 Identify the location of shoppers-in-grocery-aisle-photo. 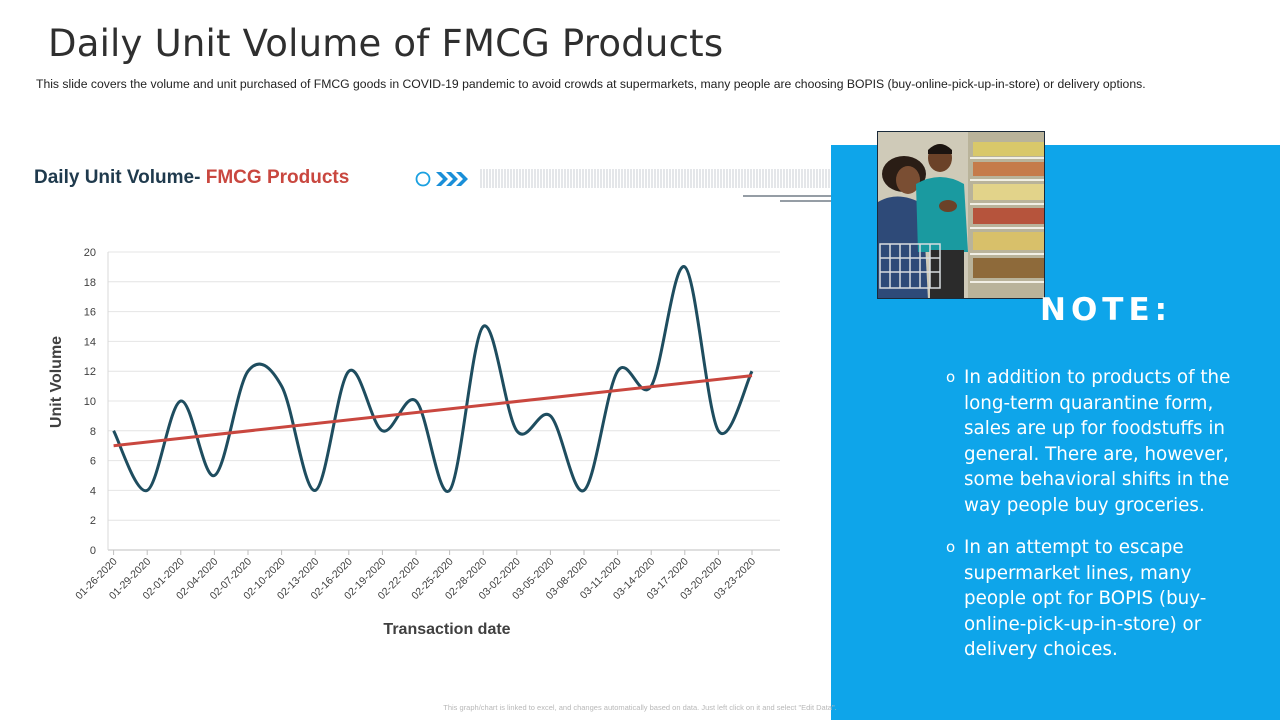
(961, 215).